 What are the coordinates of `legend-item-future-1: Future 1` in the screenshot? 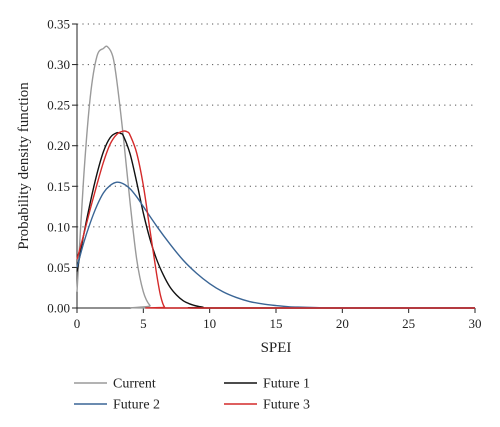 It's located at (267, 384).